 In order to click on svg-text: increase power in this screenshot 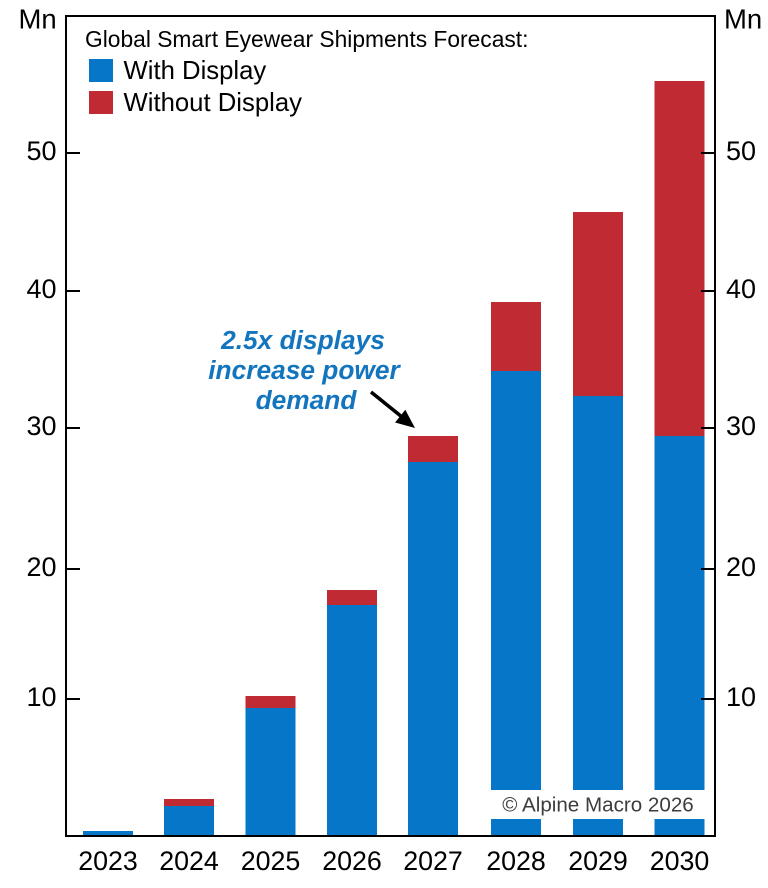, I will do `click(304, 370)`.